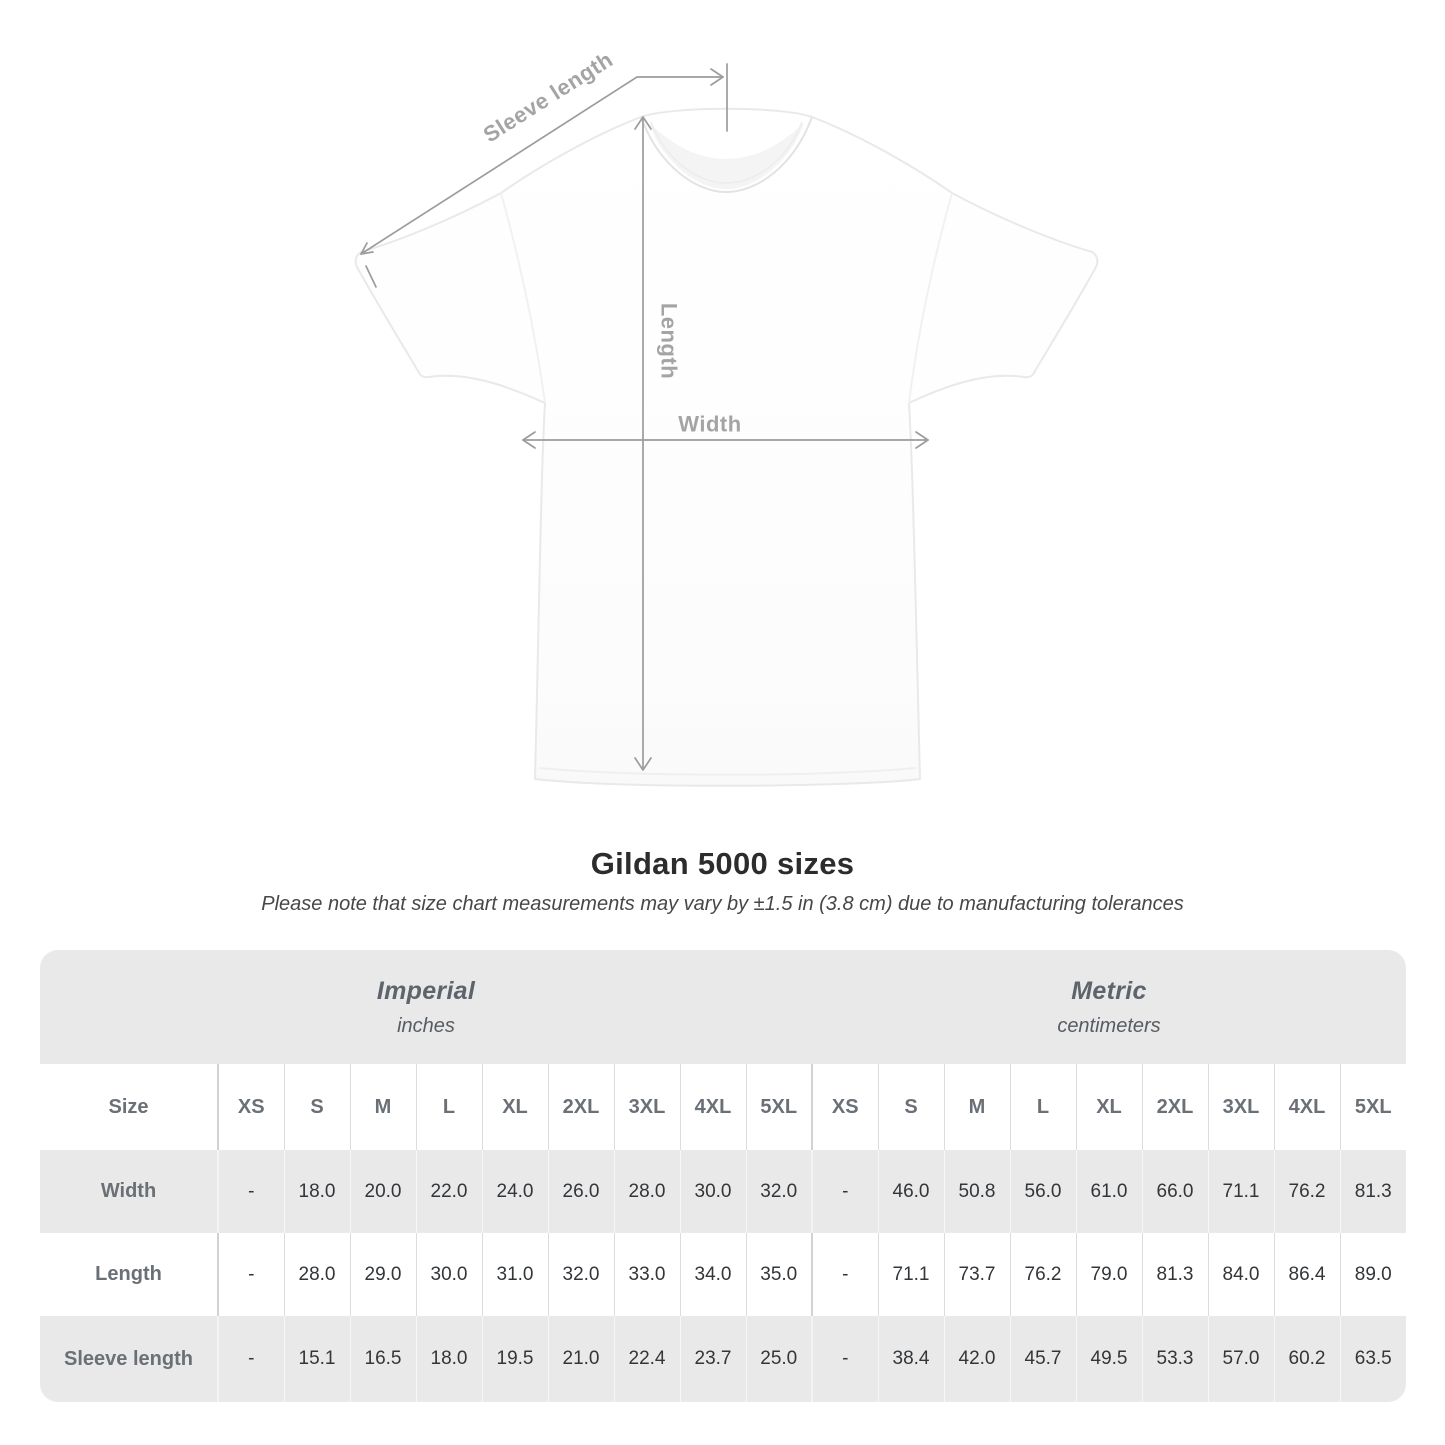 The image size is (1445, 1445). I want to click on table-cell: 79.0, so click(1108, 1274).